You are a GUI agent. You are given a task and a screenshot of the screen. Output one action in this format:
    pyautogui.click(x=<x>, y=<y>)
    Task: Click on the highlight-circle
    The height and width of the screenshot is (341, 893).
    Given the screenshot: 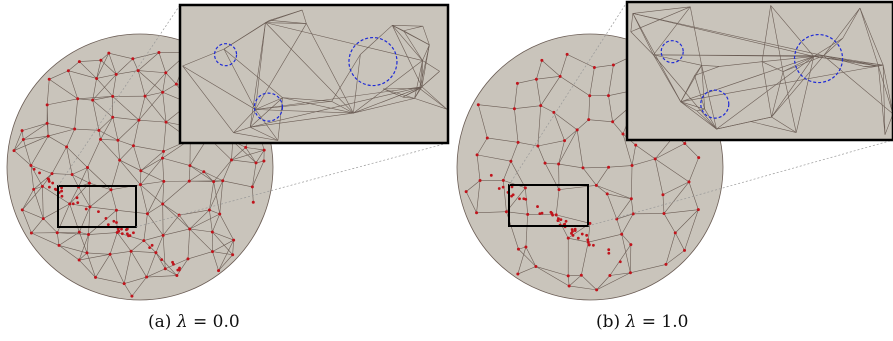 What is the action you would take?
    pyautogui.click(x=715, y=104)
    